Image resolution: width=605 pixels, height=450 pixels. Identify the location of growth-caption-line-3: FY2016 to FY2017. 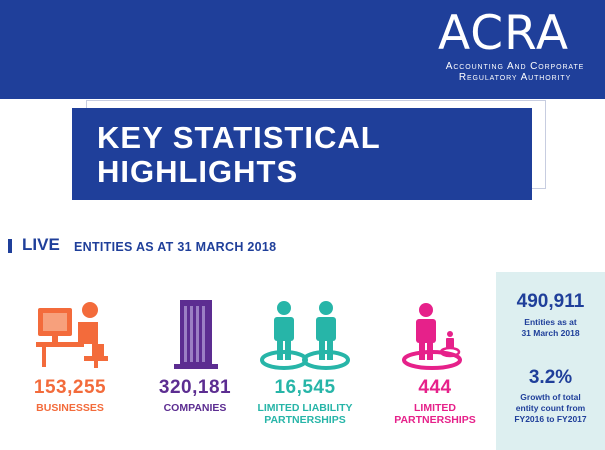
(550, 419).